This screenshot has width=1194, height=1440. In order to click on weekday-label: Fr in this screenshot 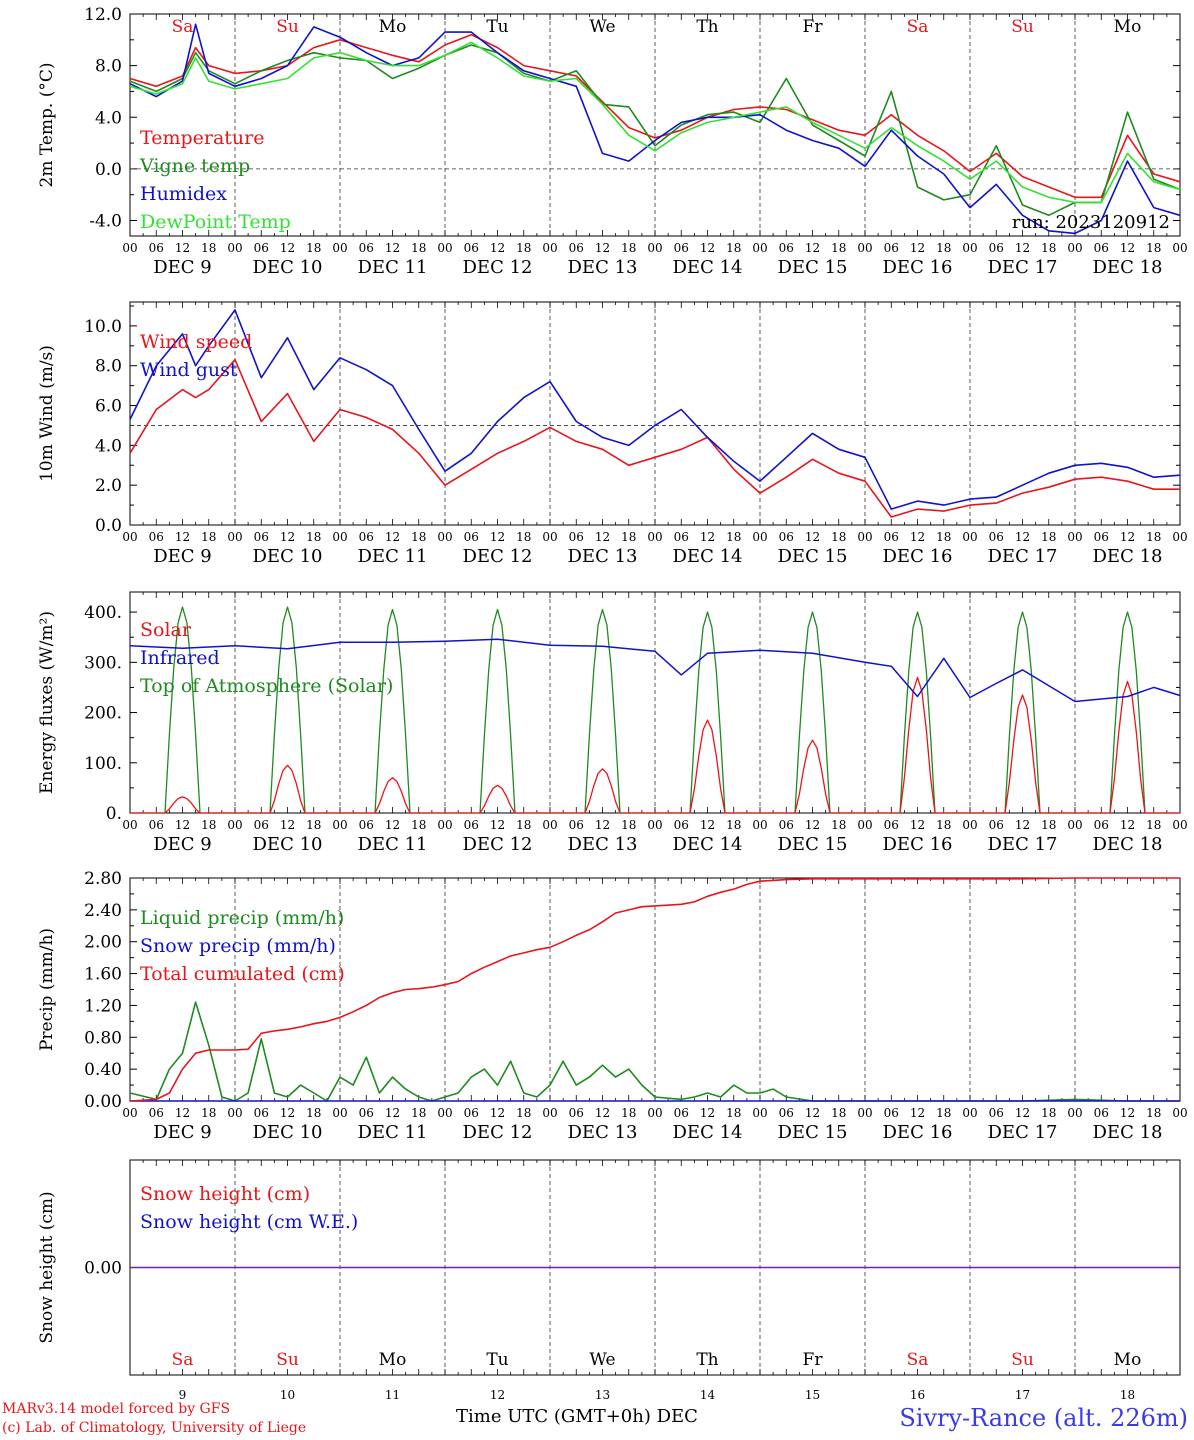, I will do `click(813, 1360)`.